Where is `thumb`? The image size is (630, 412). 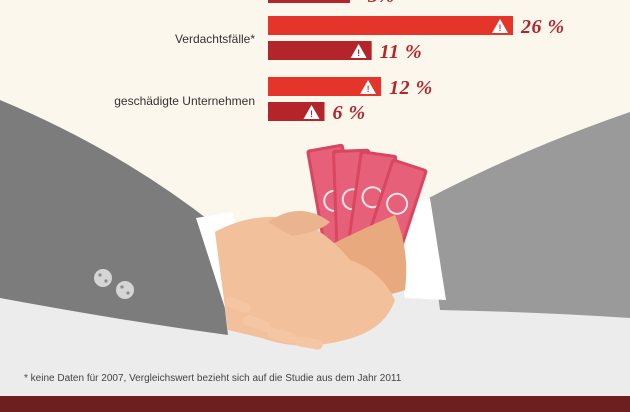
thumb is located at coordinates (299, 223).